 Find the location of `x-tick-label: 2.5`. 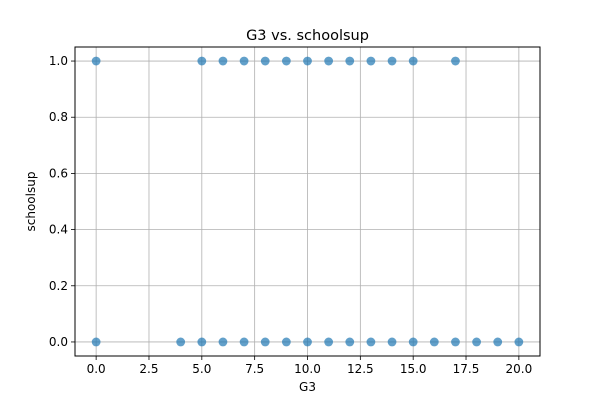

x-tick-label: 2.5 is located at coordinates (148, 369).